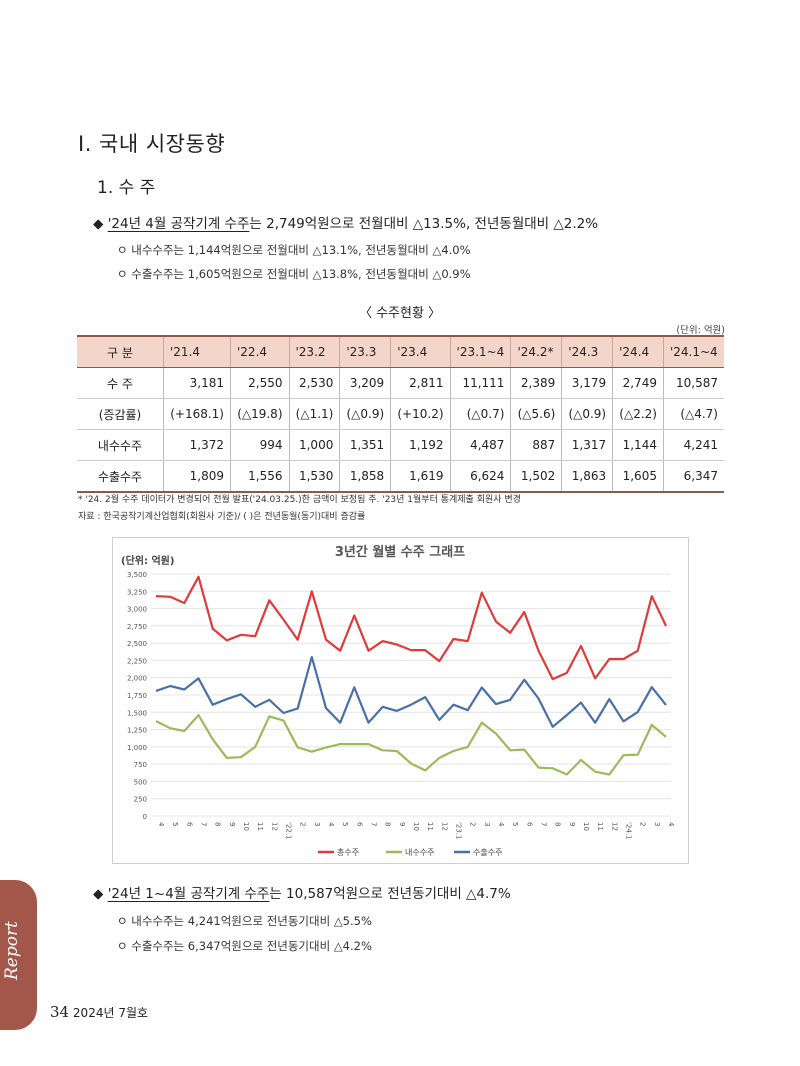 The height and width of the screenshot is (1066, 800). I want to click on table-title: 〈 수주현황 〉, so click(400, 313).